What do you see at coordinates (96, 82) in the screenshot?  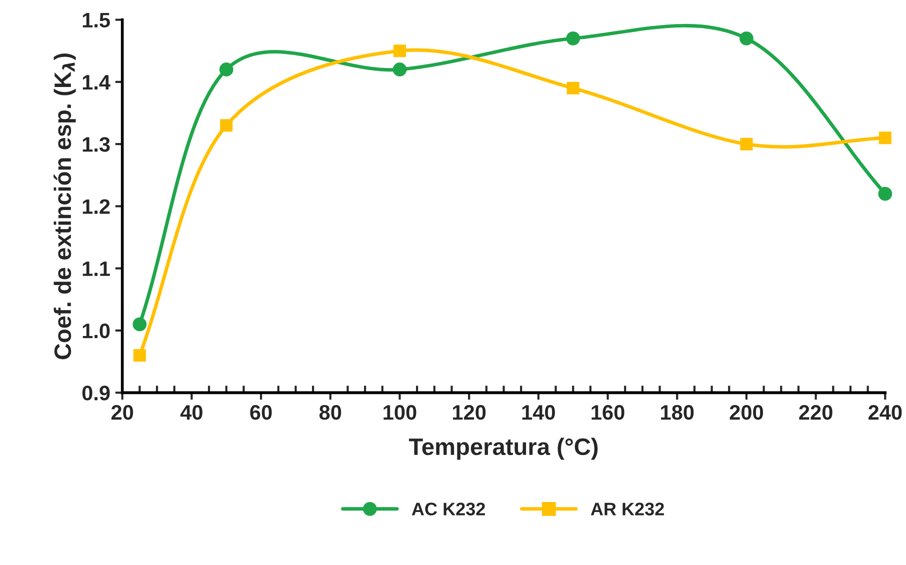 I see `y-tick-label: 1.4` at bounding box center [96, 82].